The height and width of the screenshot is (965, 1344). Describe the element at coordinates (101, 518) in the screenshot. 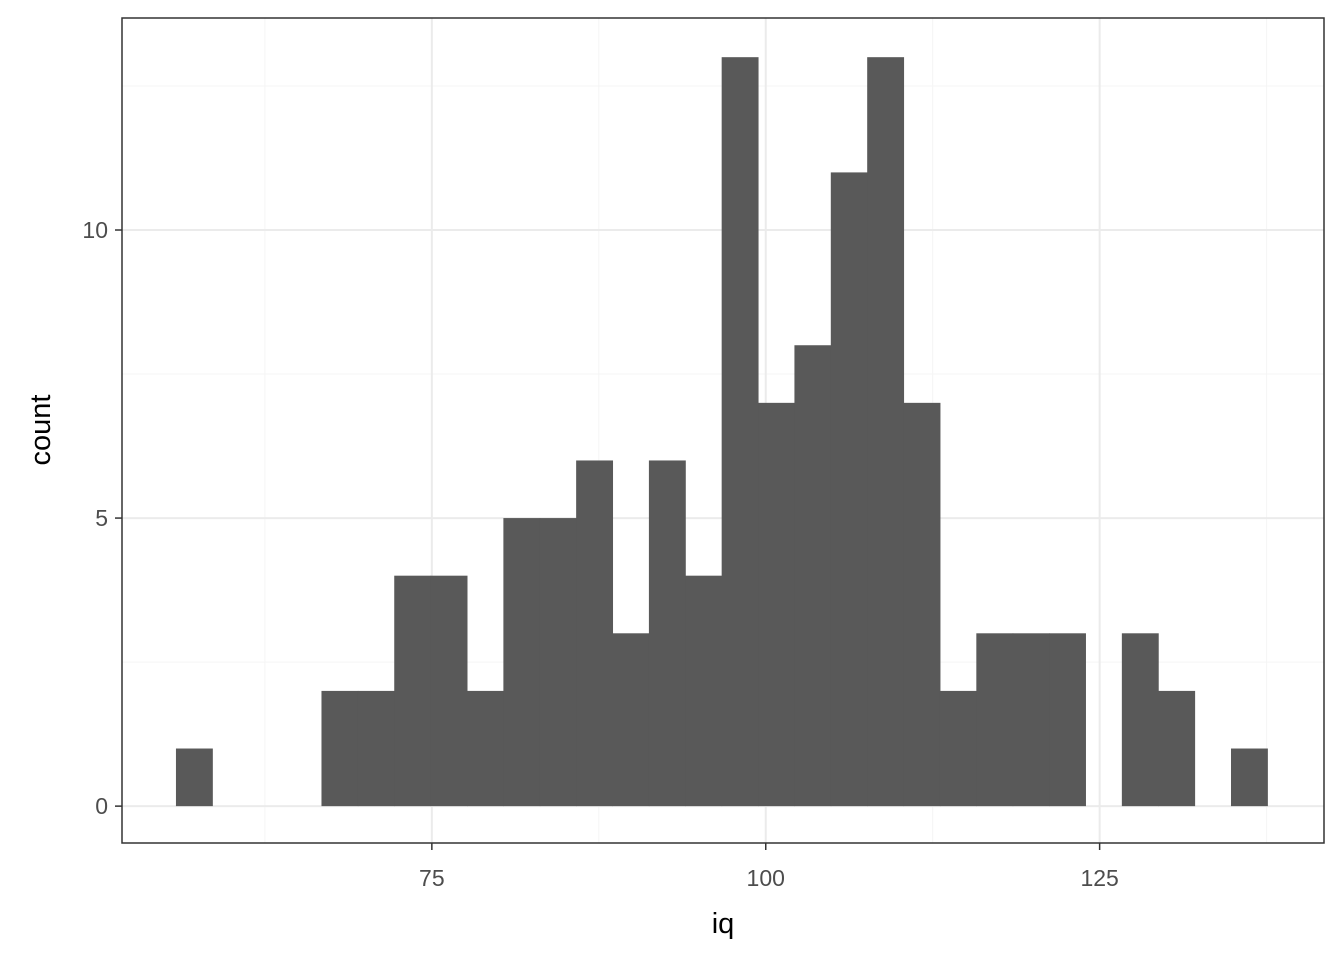

I see `y-tick-label: 5` at that location.